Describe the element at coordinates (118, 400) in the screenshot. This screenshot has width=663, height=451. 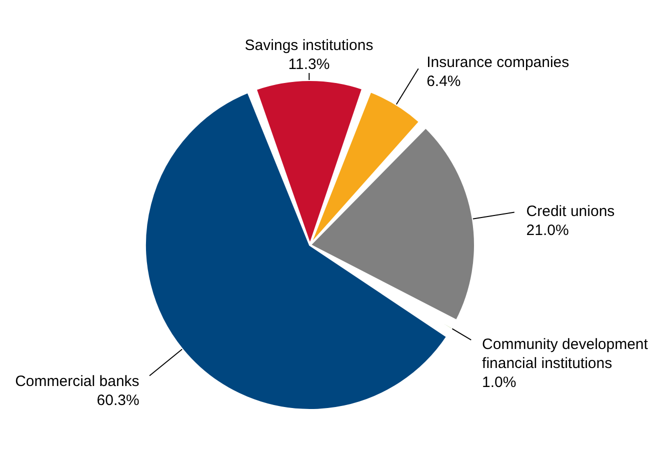
I see `data-label: 60.3%` at that location.